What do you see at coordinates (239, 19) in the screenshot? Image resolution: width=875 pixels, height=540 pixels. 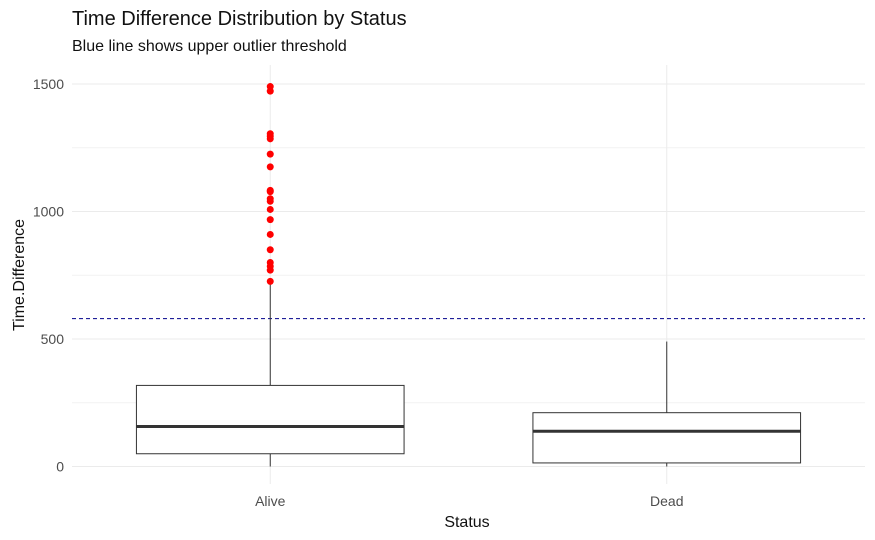 I see `chart-title: Time Difference Distribution by Status` at bounding box center [239, 19].